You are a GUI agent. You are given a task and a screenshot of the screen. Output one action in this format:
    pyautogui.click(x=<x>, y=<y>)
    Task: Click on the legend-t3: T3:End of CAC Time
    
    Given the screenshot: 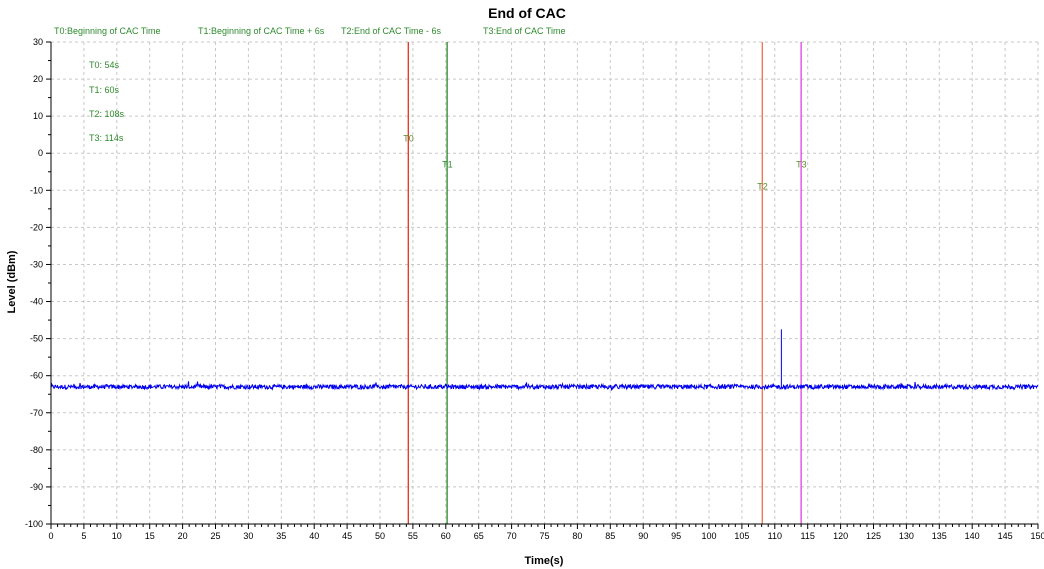 What is the action you would take?
    pyautogui.click(x=524, y=31)
    